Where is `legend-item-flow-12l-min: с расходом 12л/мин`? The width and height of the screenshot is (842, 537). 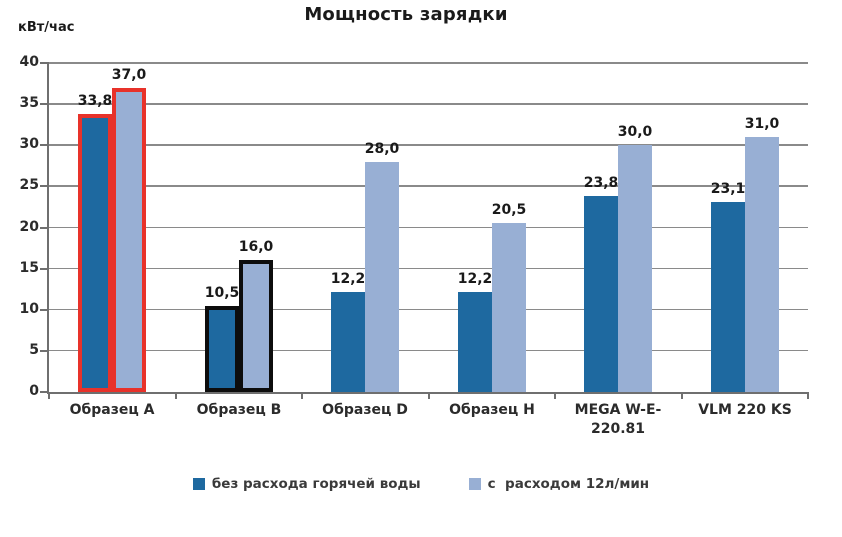 legend-item-flow-12l-min: с расходом 12л/мин is located at coordinates (559, 484).